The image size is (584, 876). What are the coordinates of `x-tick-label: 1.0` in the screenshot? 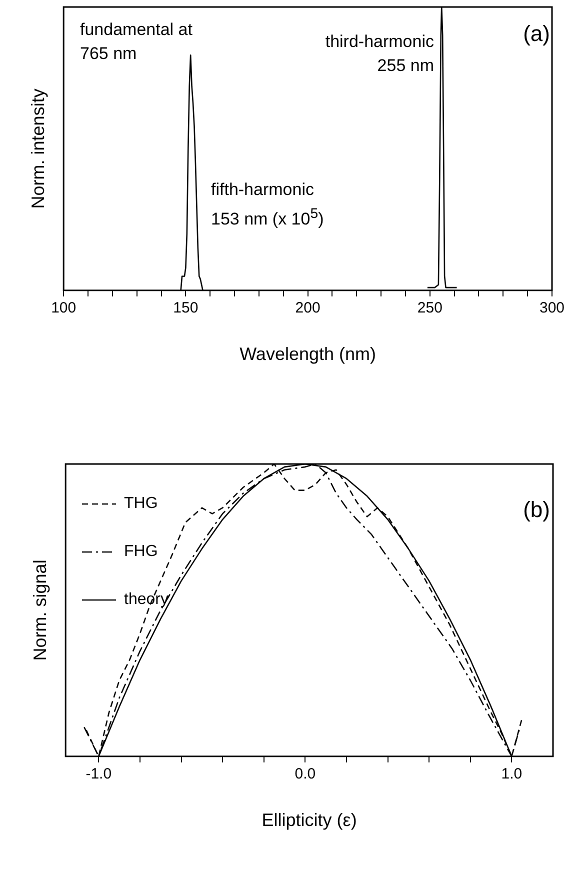 It's located at (511, 774).